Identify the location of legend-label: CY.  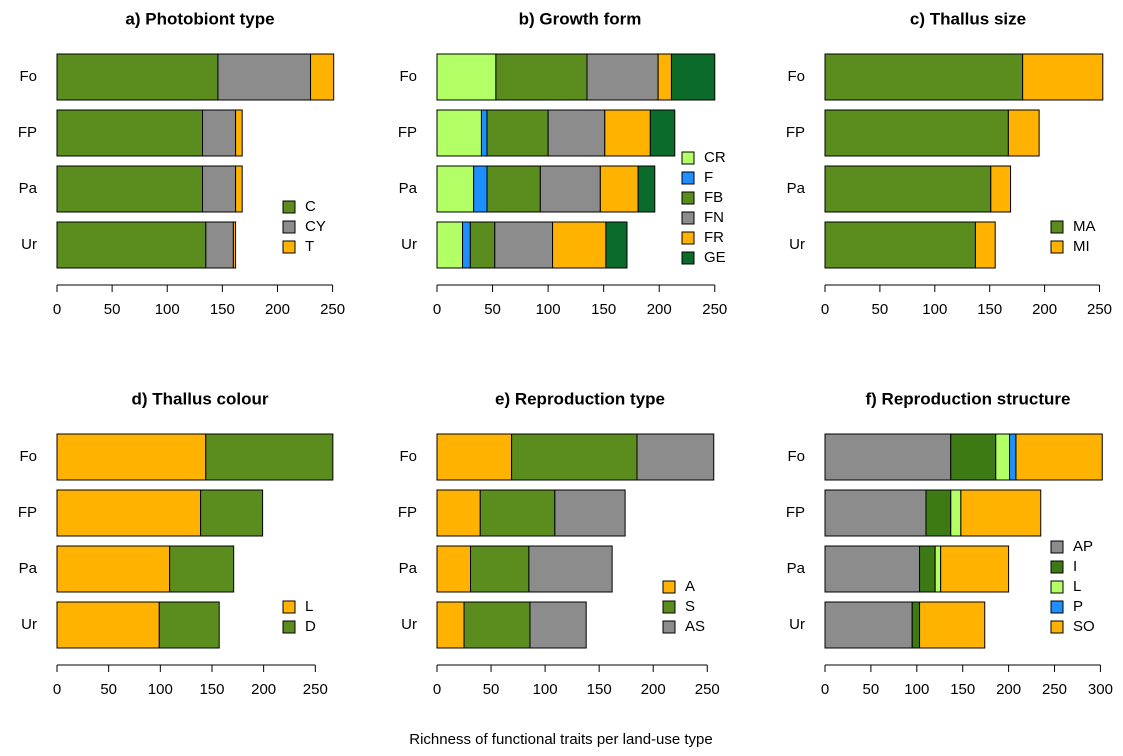
(315, 226).